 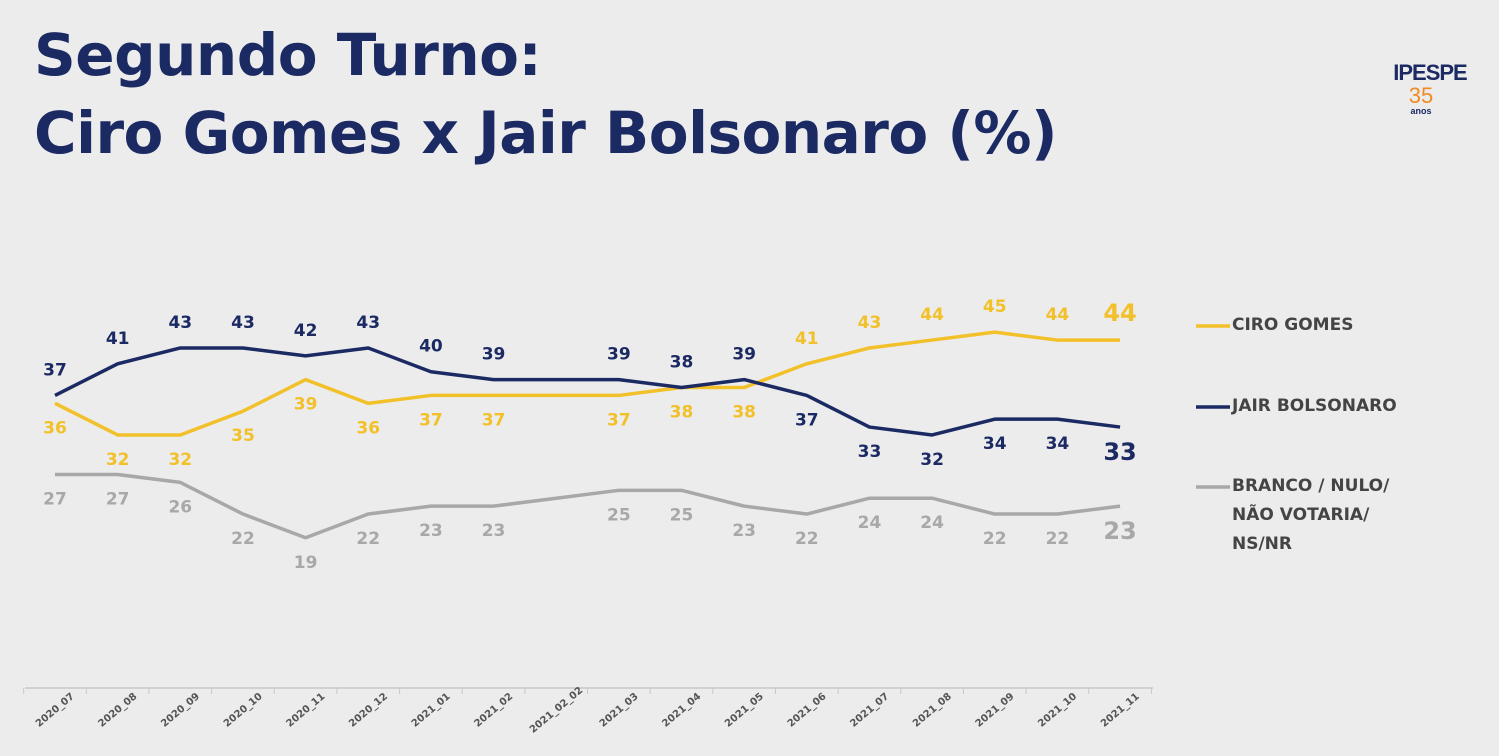 What do you see at coordinates (744, 710) in the screenshot?
I see `x-tick-label: 2021_05` at bounding box center [744, 710].